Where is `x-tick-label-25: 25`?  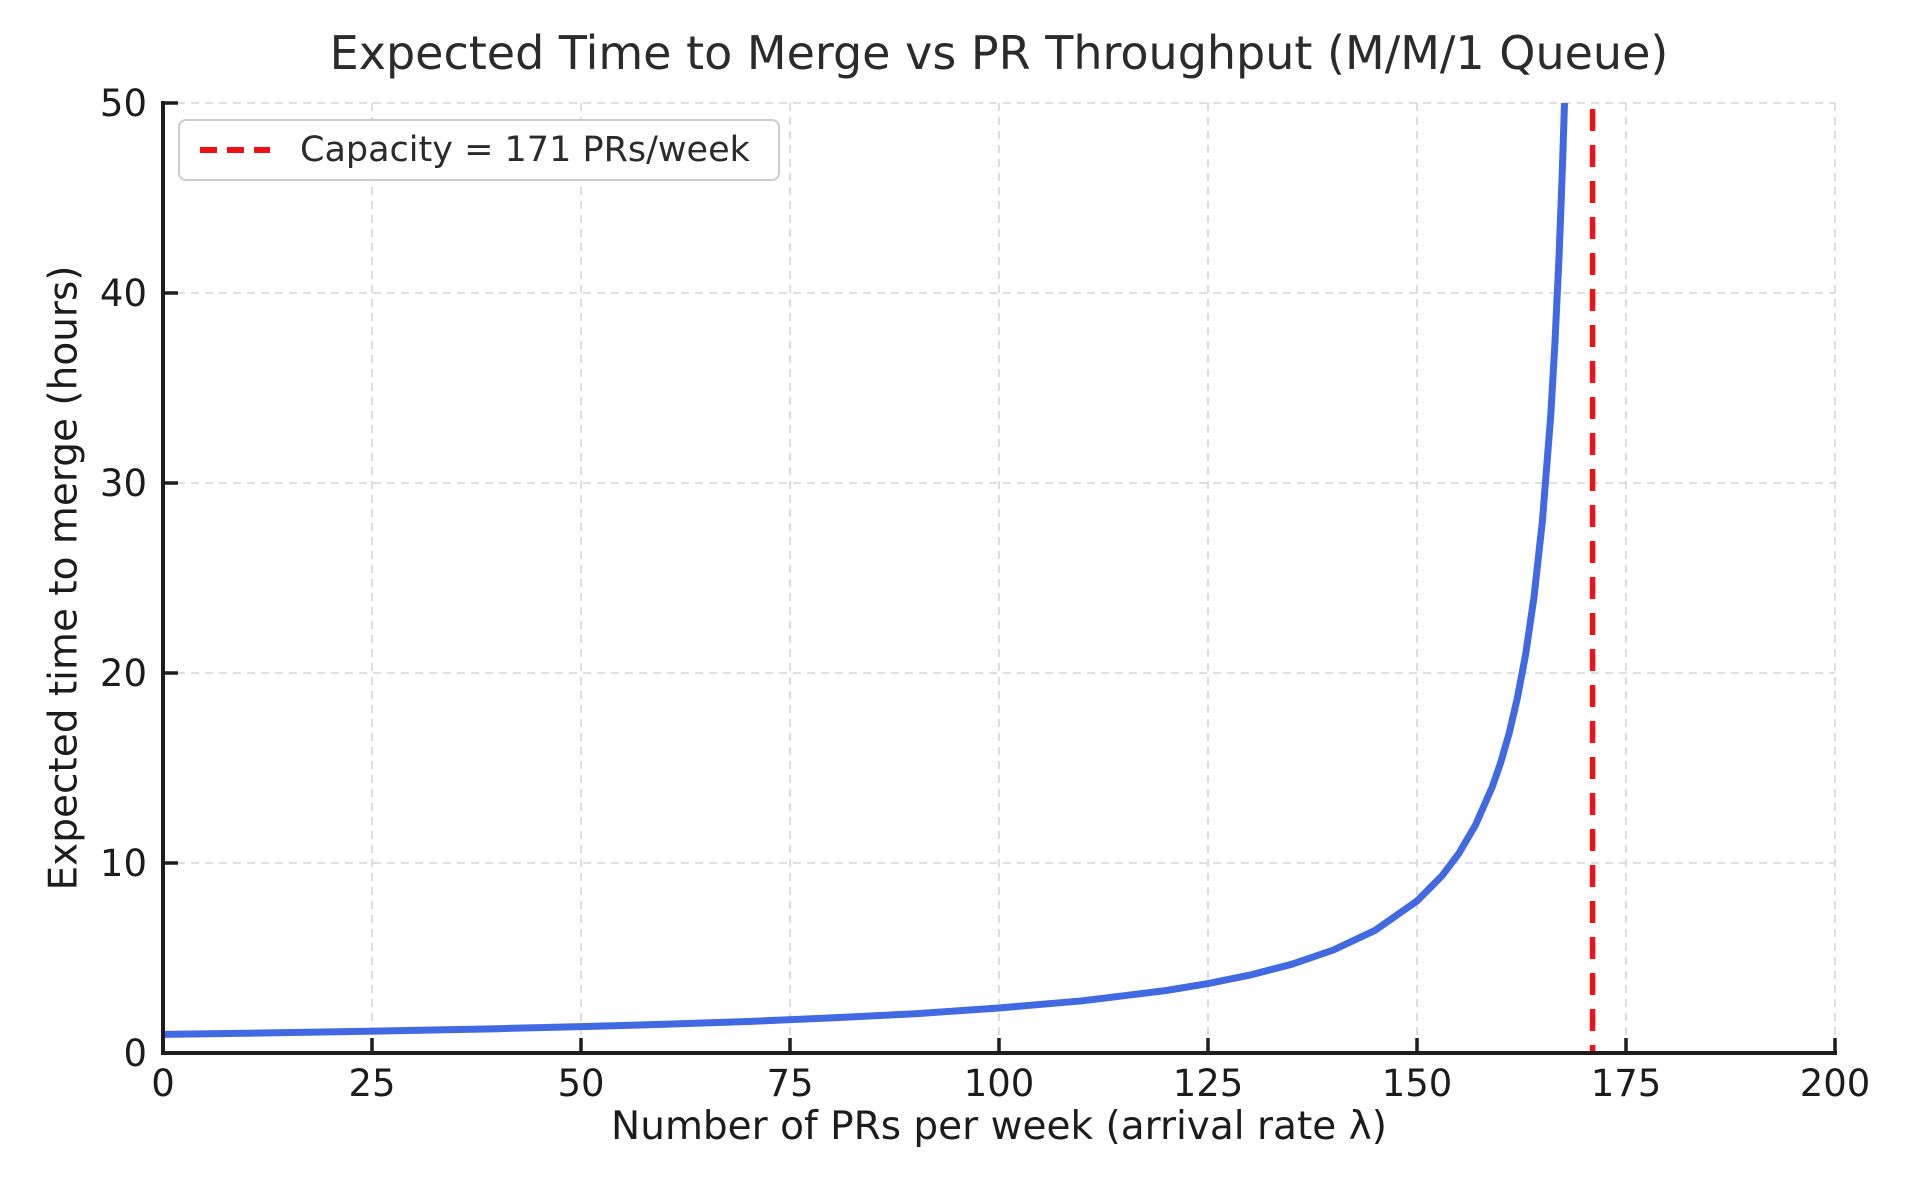
x-tick-label-25: 25 is located at coordinates (371, 1083).